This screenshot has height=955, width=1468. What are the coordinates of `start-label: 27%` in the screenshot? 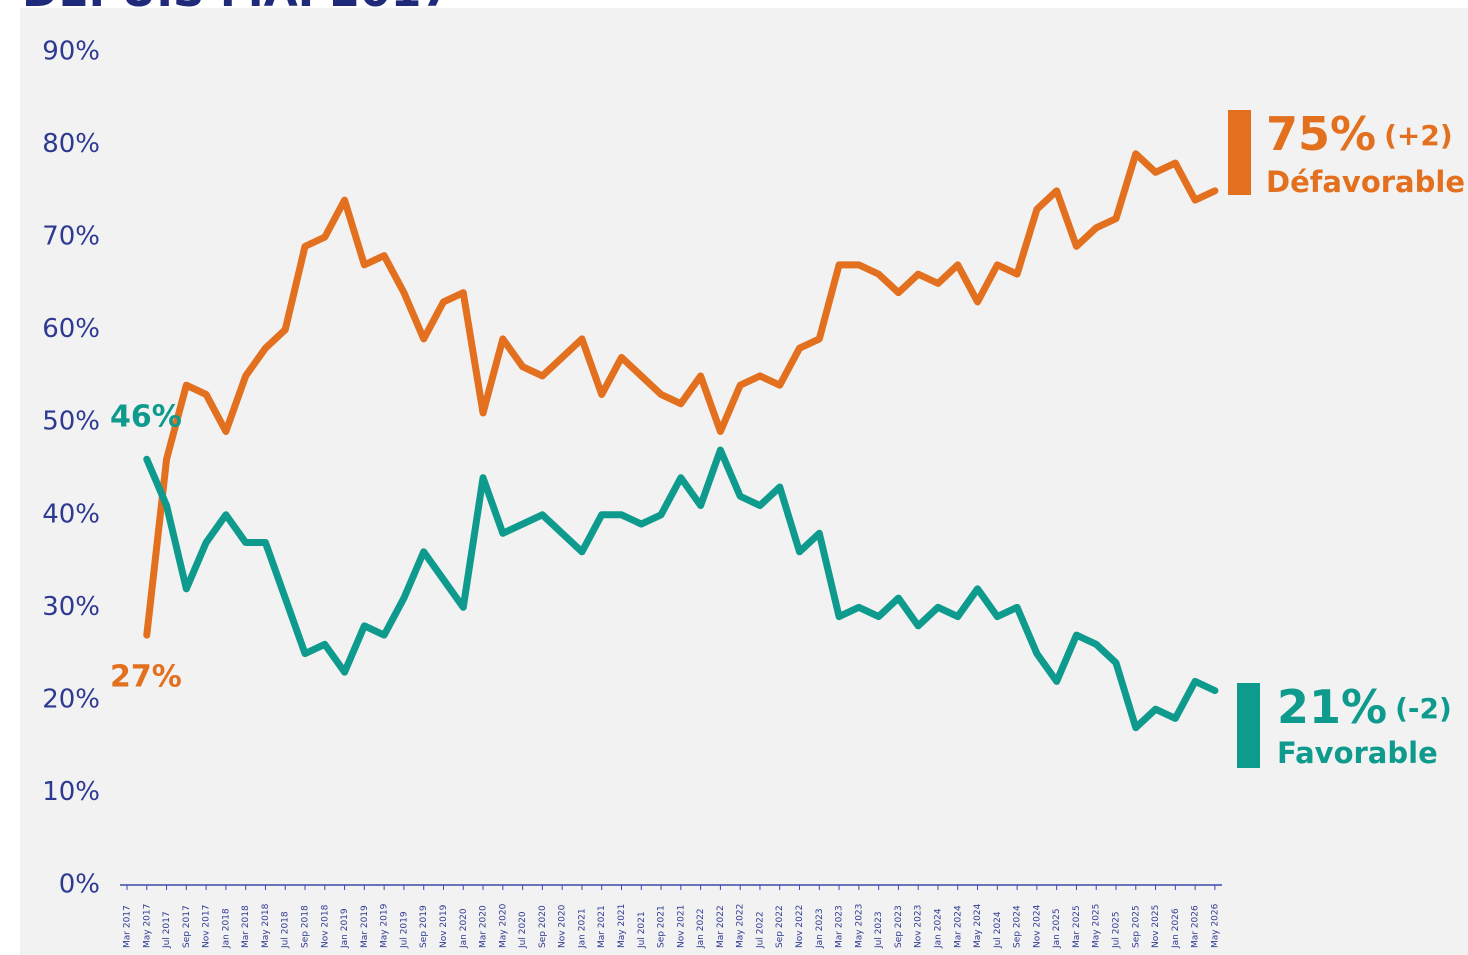 It's located at (146, 677).